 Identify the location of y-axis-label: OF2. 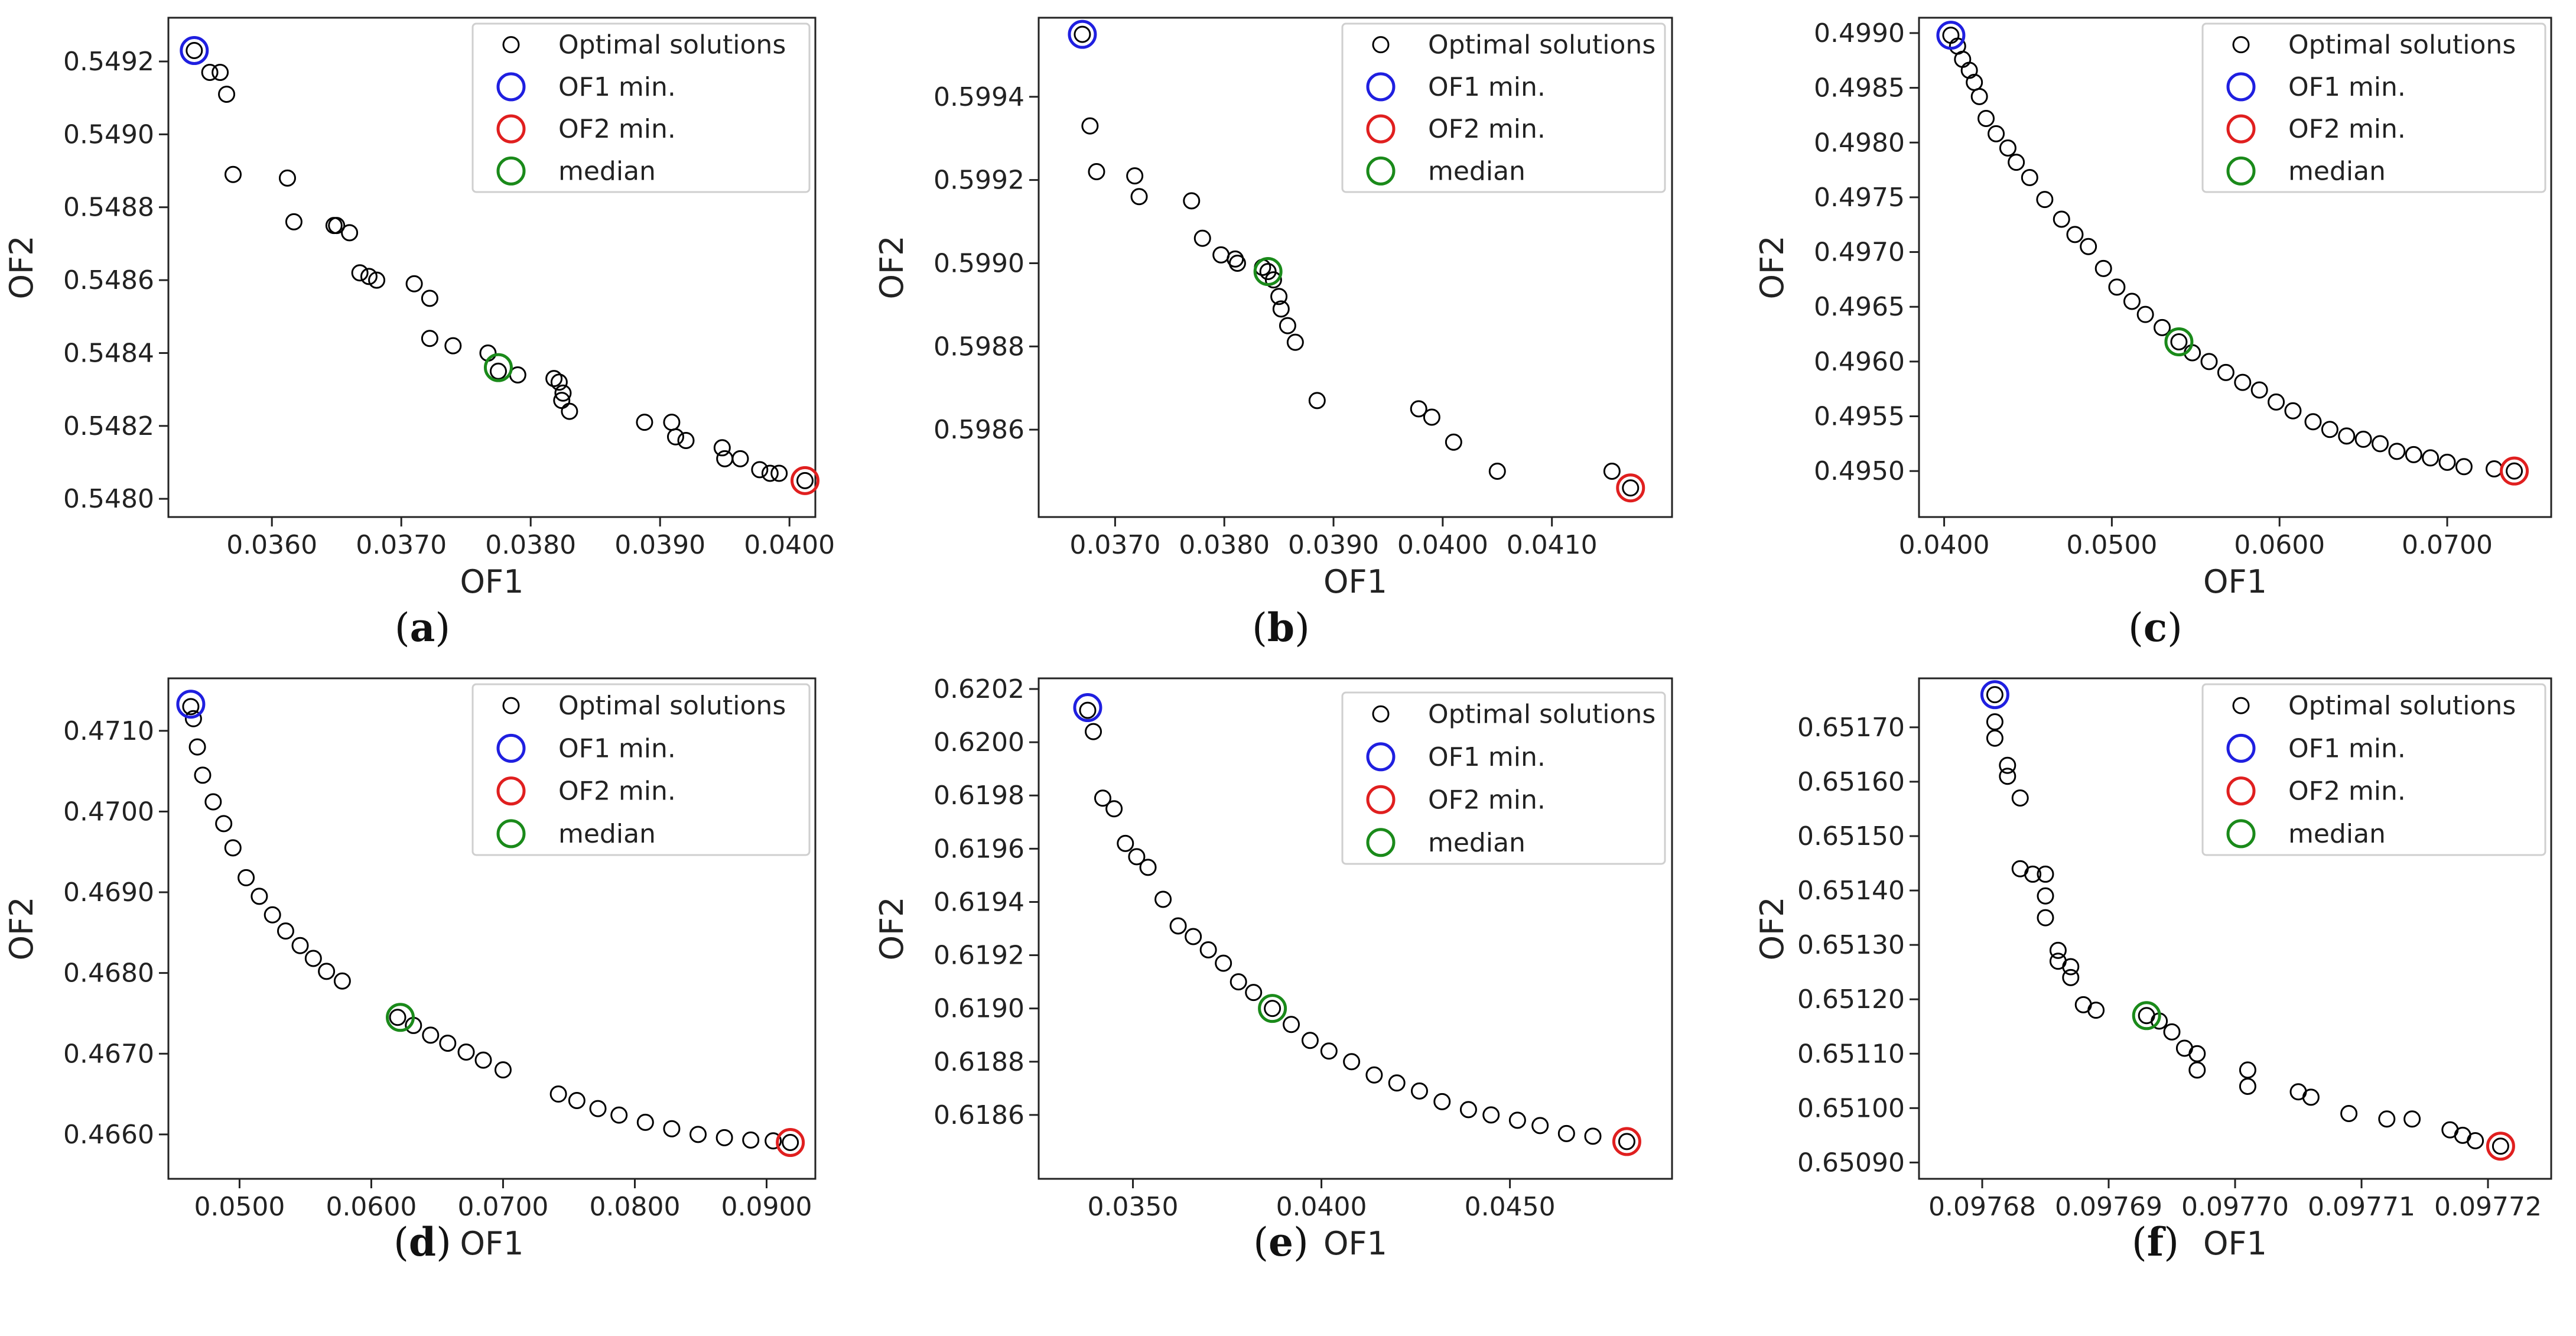
(1773, 929).